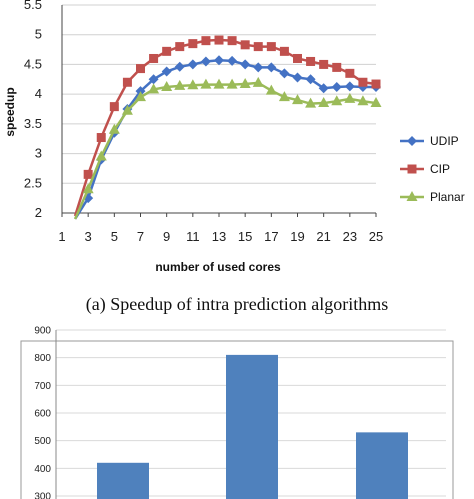  I want to click on y-tick-label: 4.5, so click(33, 63).